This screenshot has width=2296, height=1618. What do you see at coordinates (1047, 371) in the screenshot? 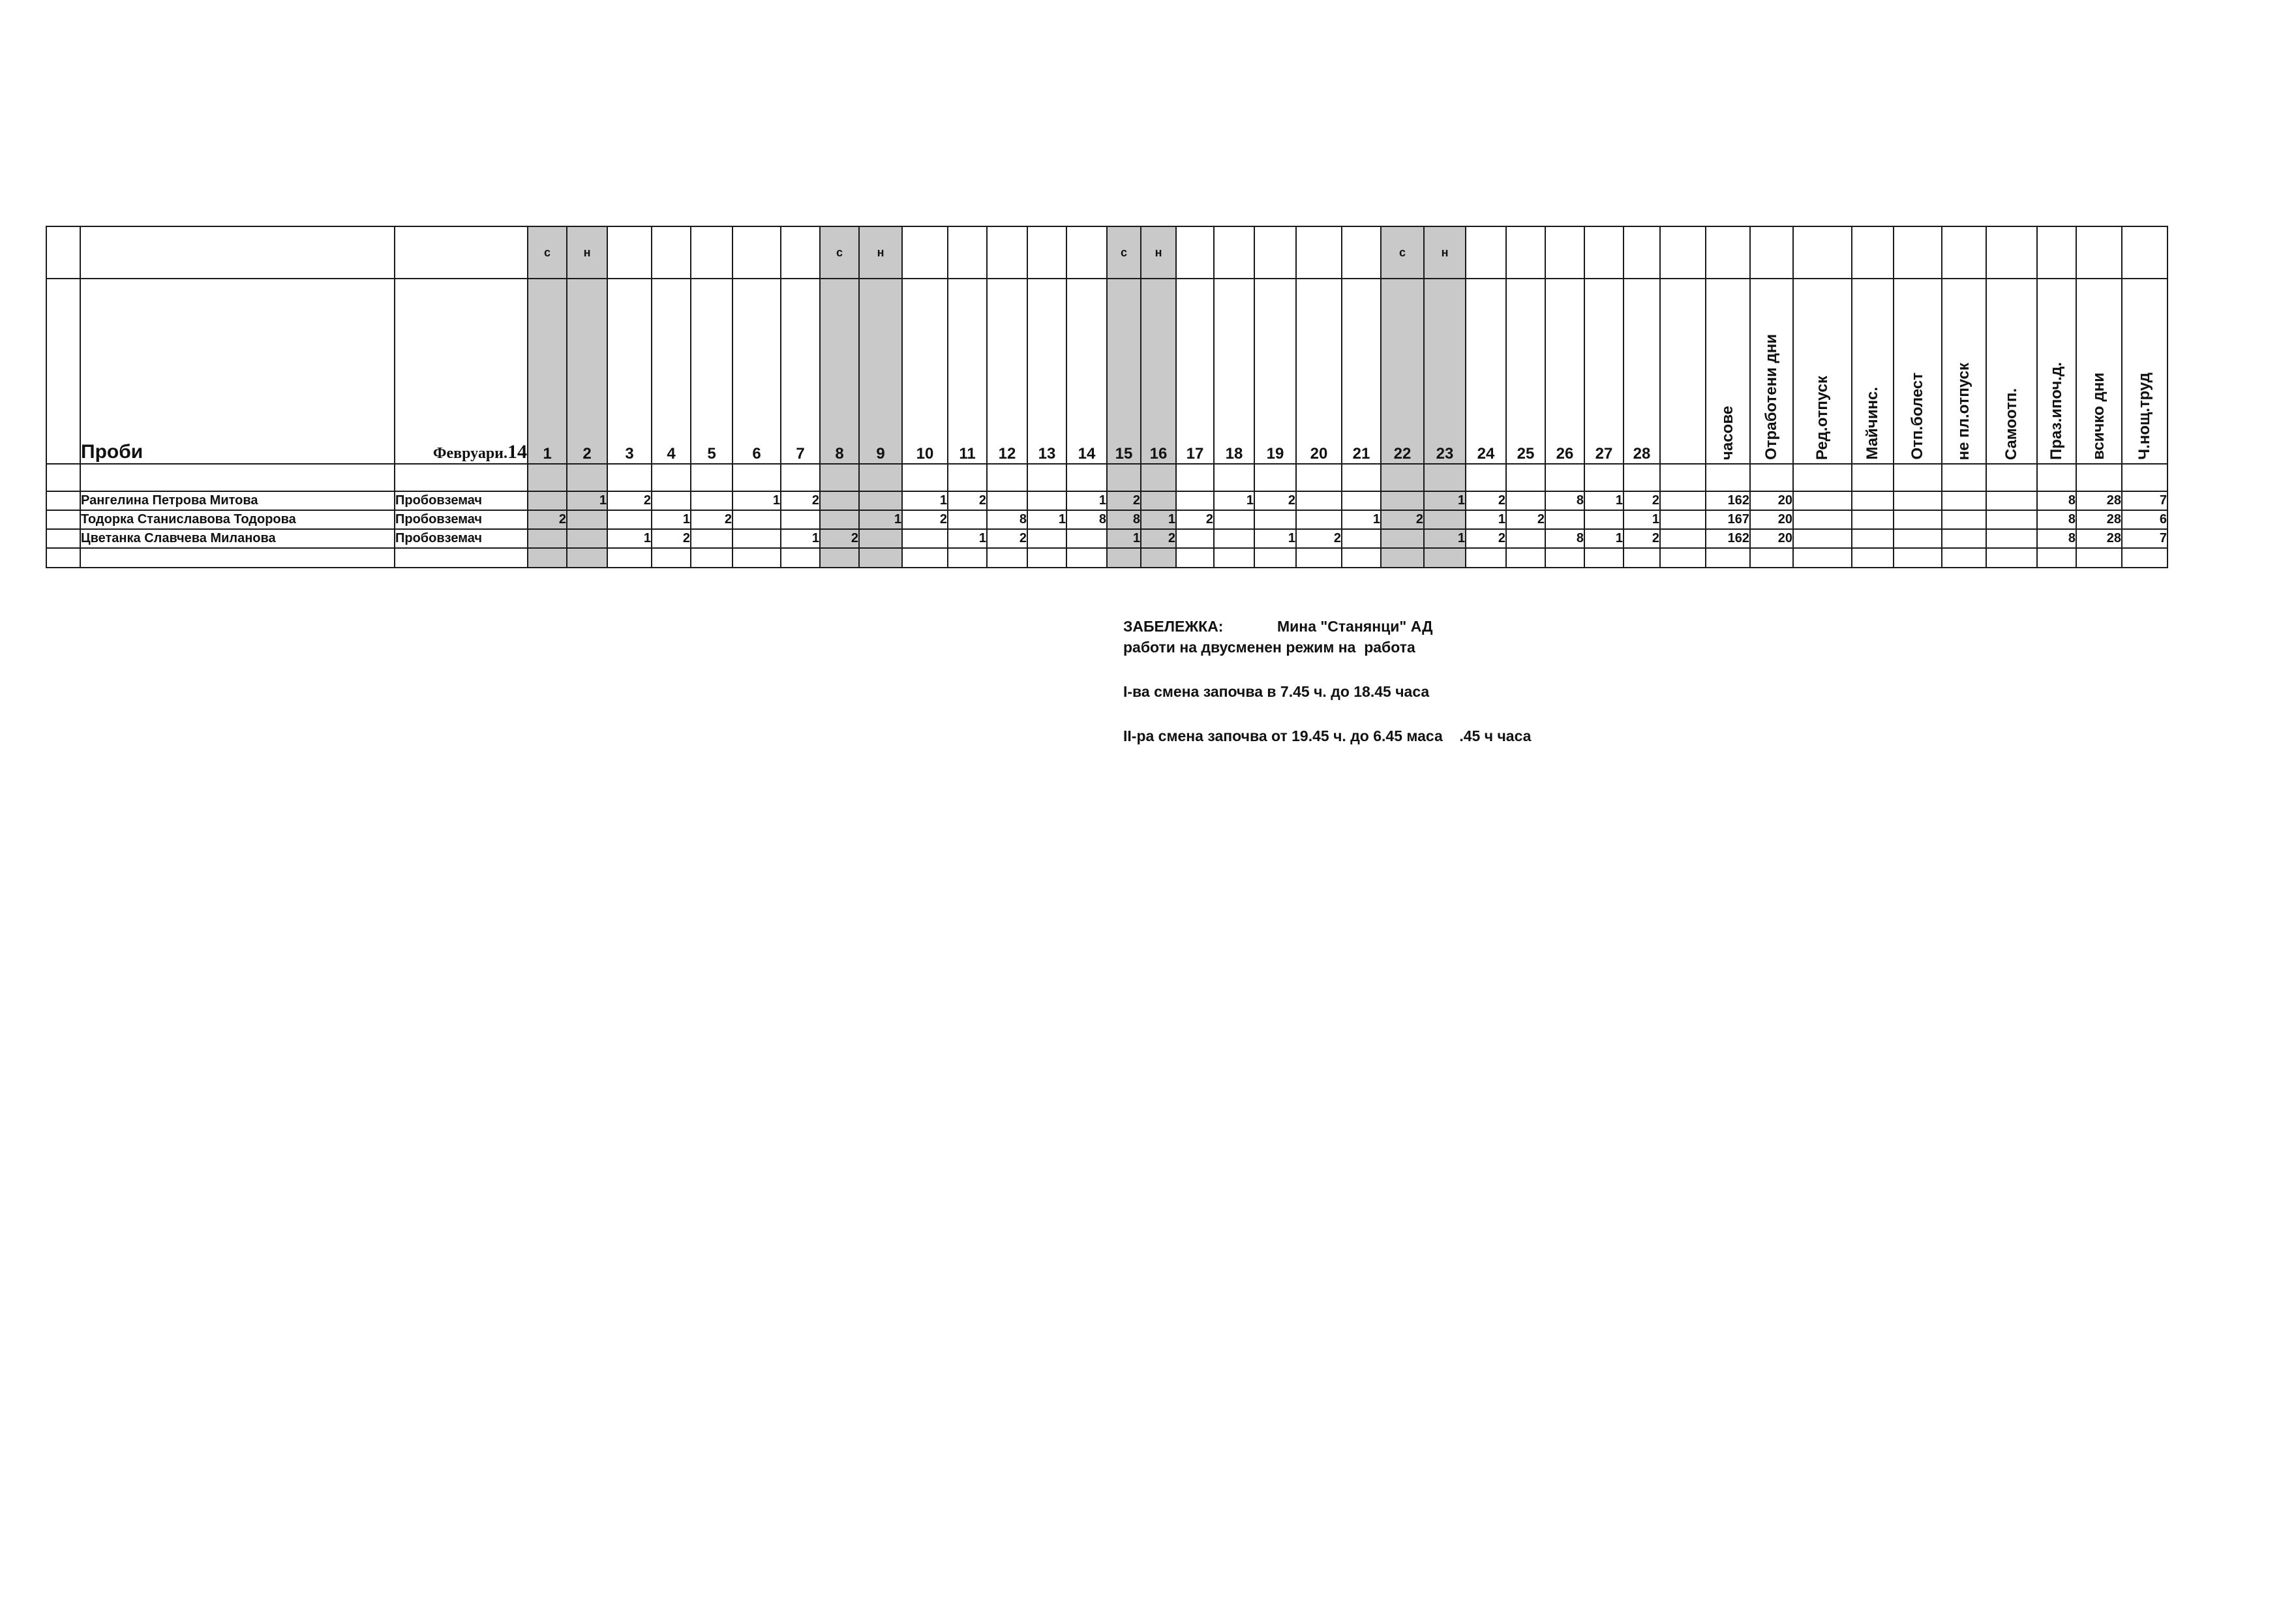
I see `day-number: 13` at bounding box center [1047, 371].